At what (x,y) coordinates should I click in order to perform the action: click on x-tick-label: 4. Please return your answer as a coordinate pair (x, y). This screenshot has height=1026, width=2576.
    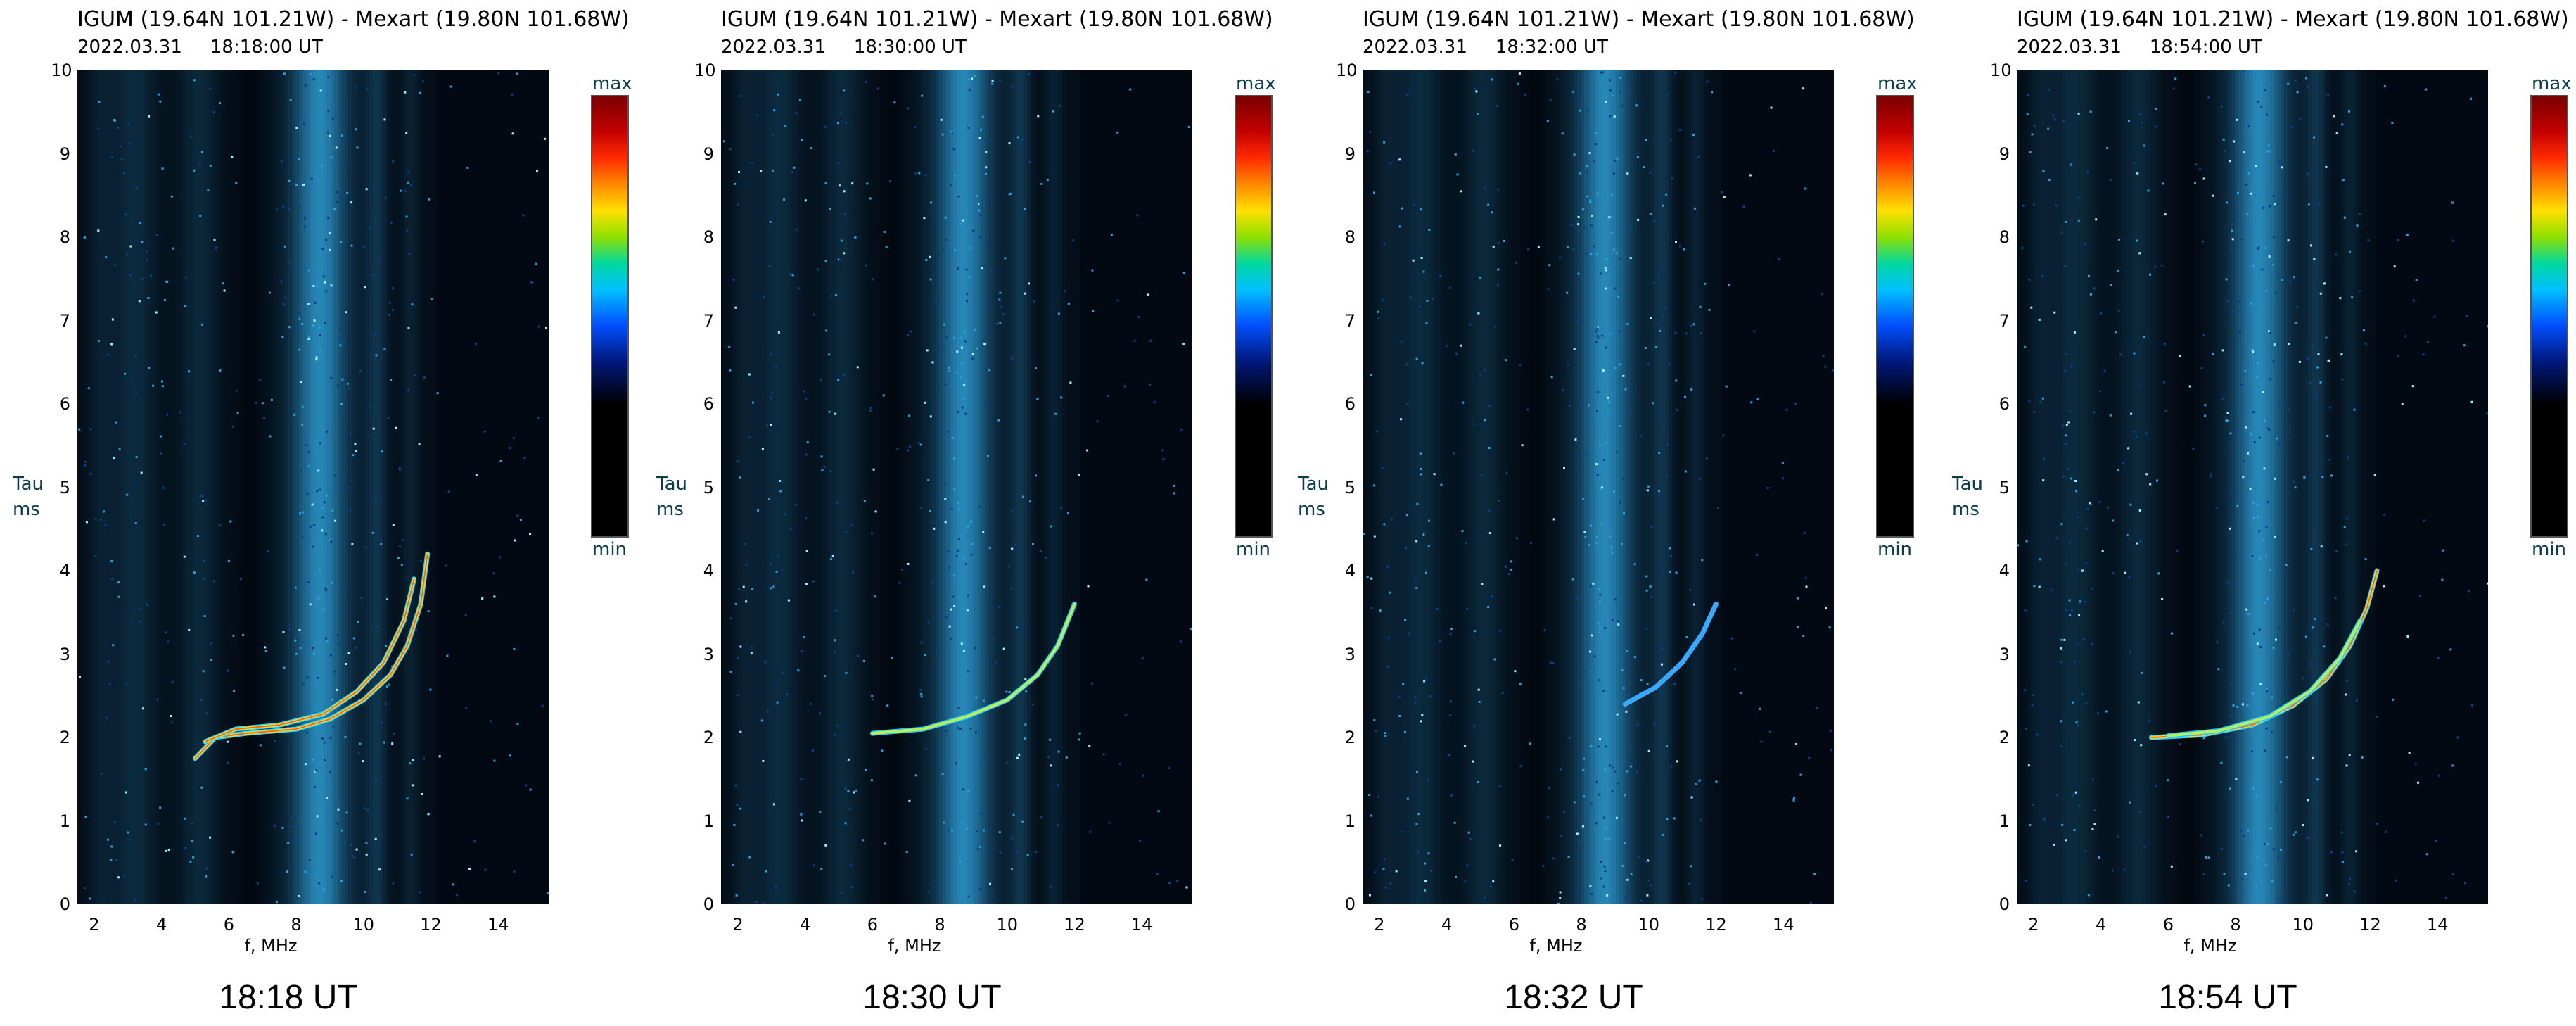
    Looking at the image, I should click on (2101, 925).